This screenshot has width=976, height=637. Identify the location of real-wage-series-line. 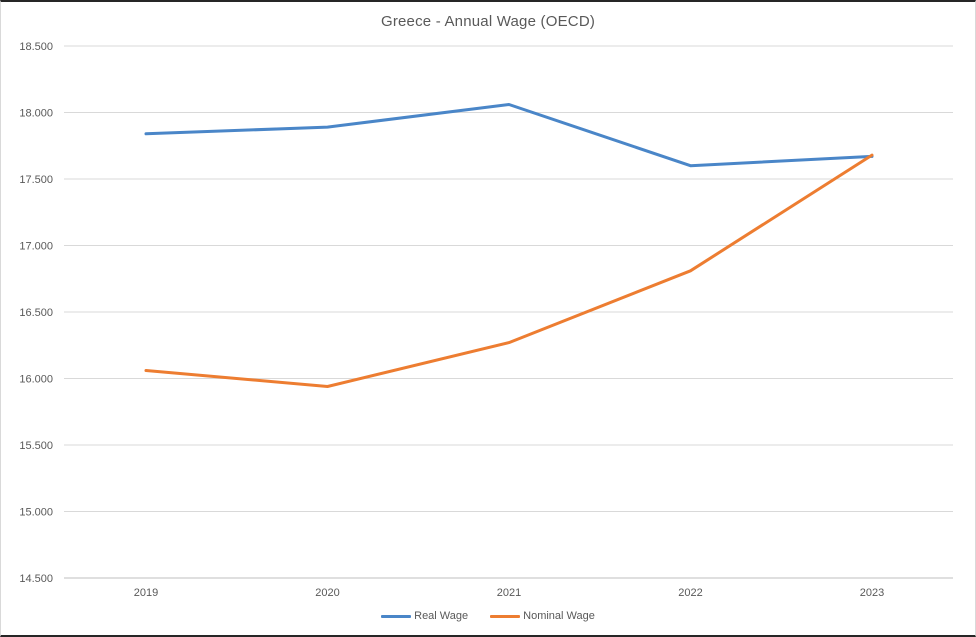
(509, 135).